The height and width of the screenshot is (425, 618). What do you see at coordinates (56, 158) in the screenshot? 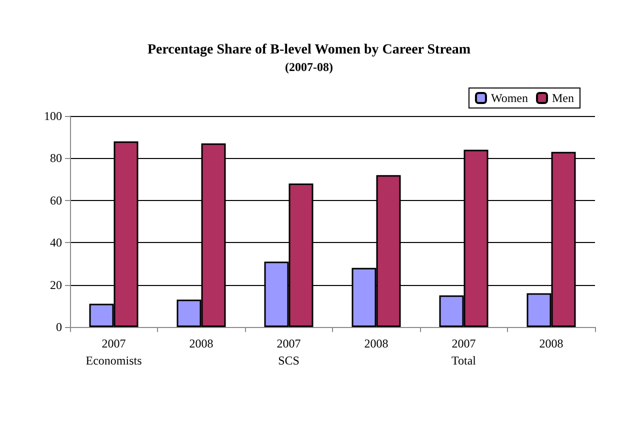
I see `y-tick-label: 80` at bounding box center [56, 158].